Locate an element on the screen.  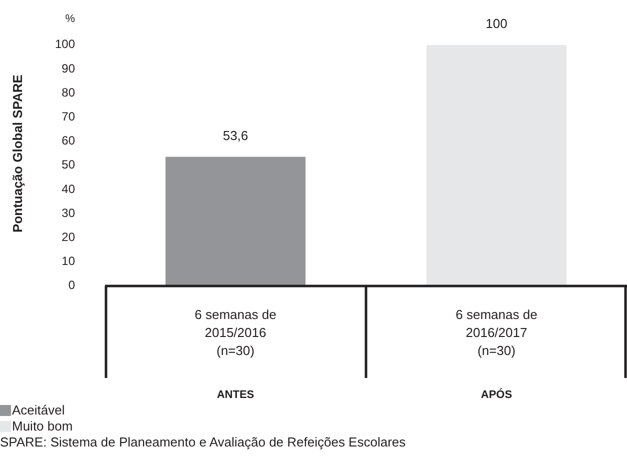
x-tick-label: 6 semanas de 2016/2017 (n=30) is located at coordinates (497, 332).